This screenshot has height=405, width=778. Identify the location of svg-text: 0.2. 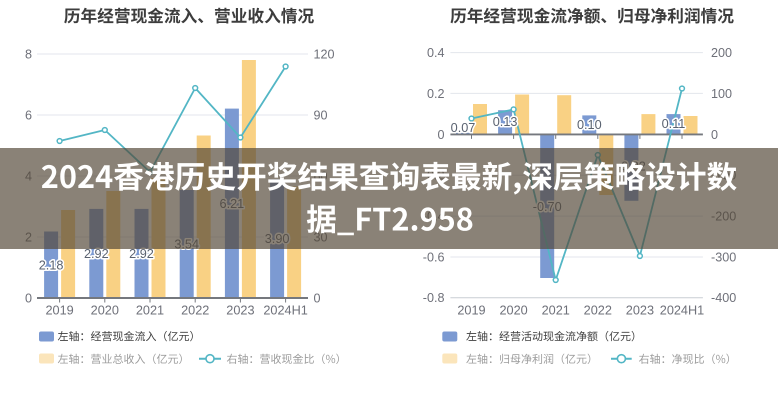
(436, 94).